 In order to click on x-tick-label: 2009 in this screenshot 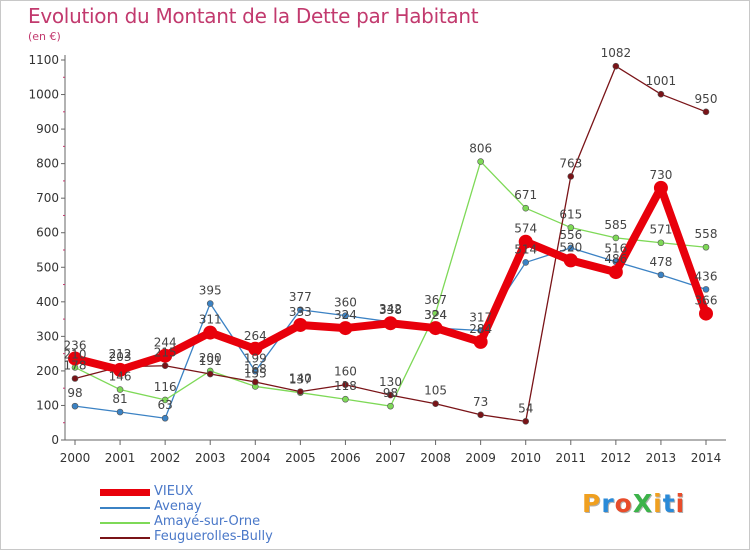, I will do `click(480, 458)`.